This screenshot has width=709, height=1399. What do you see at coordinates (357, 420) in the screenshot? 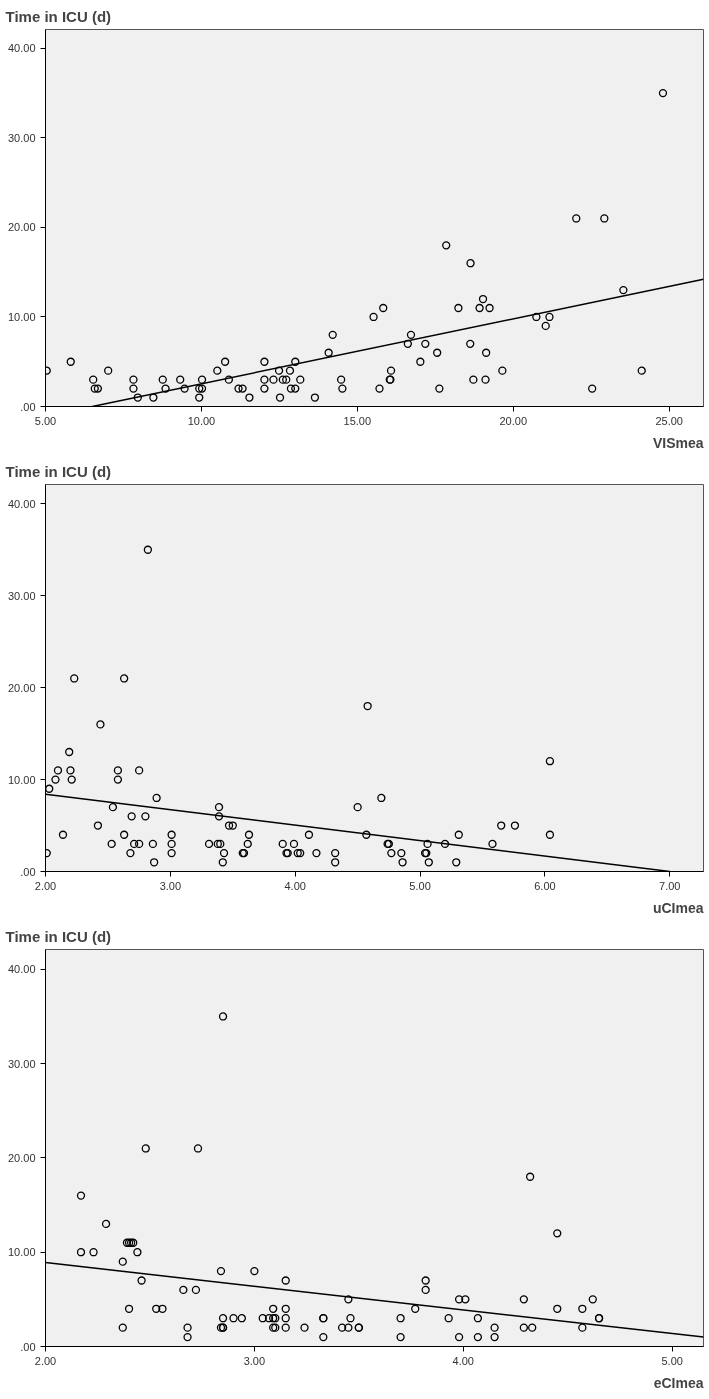
I see `x-tick-label: 15.00` at bounding box center [357, 420].